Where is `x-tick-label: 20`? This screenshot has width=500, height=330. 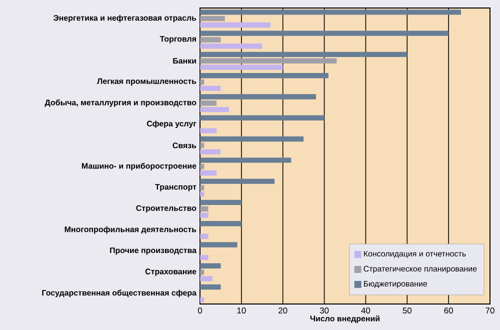 x-tick-label: 20 is located at coordinates (283, 311).